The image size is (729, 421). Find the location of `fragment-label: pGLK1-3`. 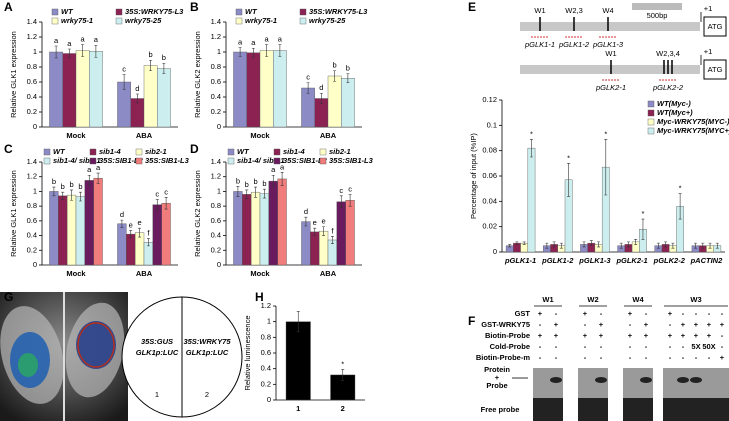

fragment-label: pGLK1-3 is located at coordinates (608, 44).